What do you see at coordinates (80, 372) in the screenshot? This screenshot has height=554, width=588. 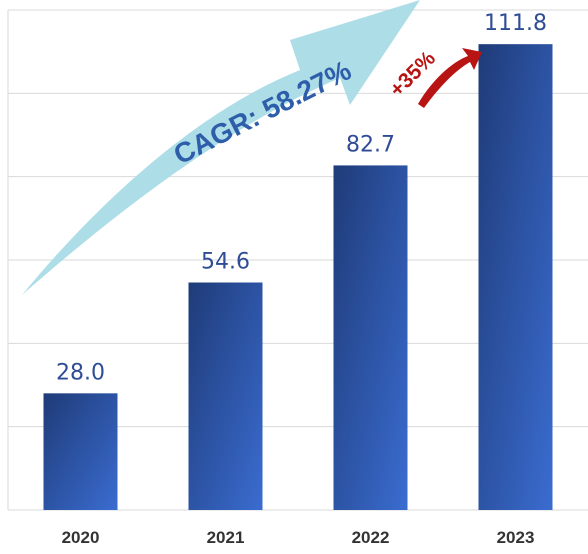 I see `value-label-2020: 28.0` at bounding box center [80, 372].